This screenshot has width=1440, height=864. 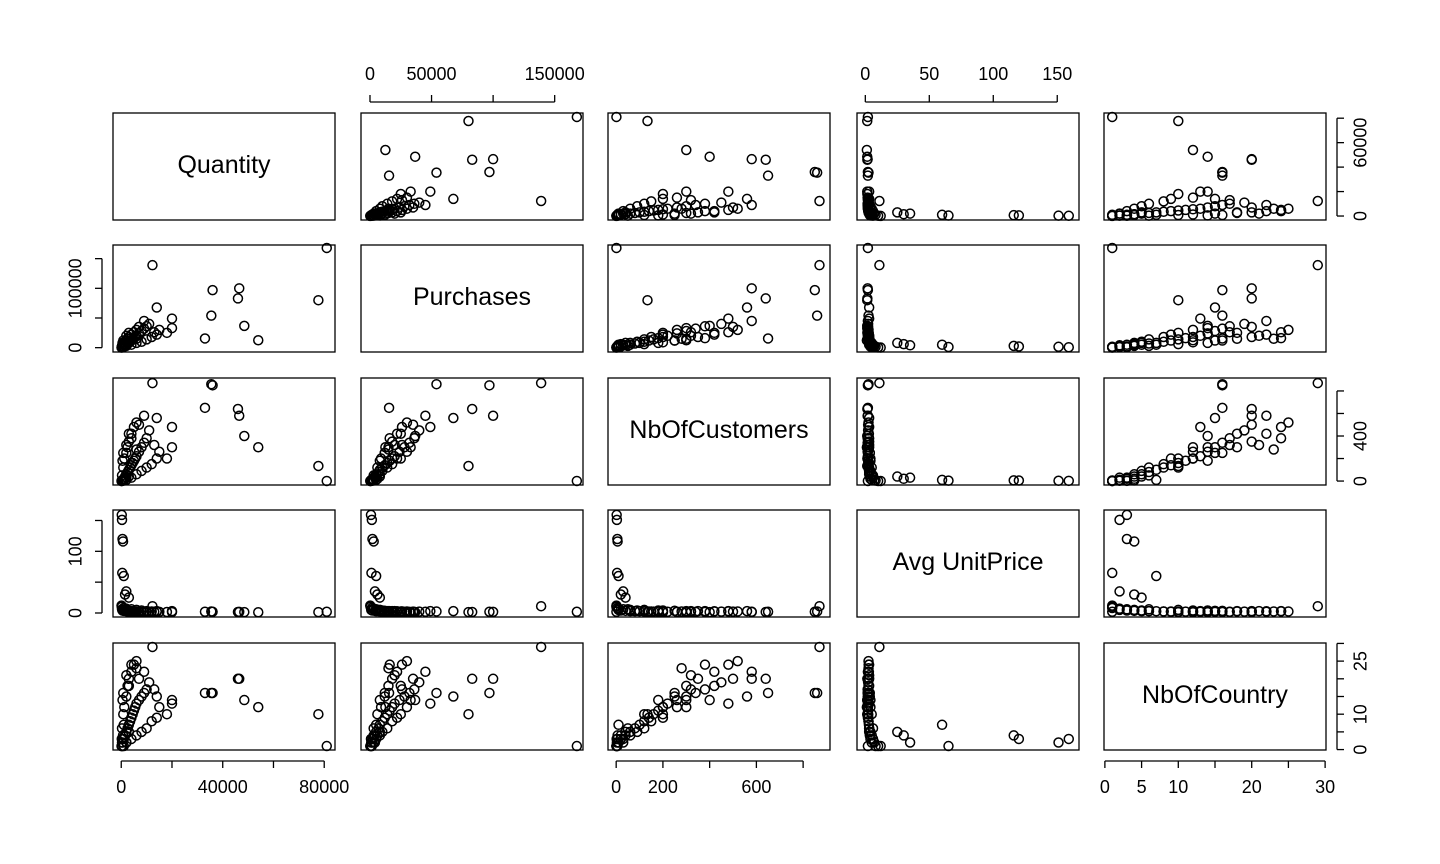 I want to click on x-tick-label: 50, so click(x=929, y=74).